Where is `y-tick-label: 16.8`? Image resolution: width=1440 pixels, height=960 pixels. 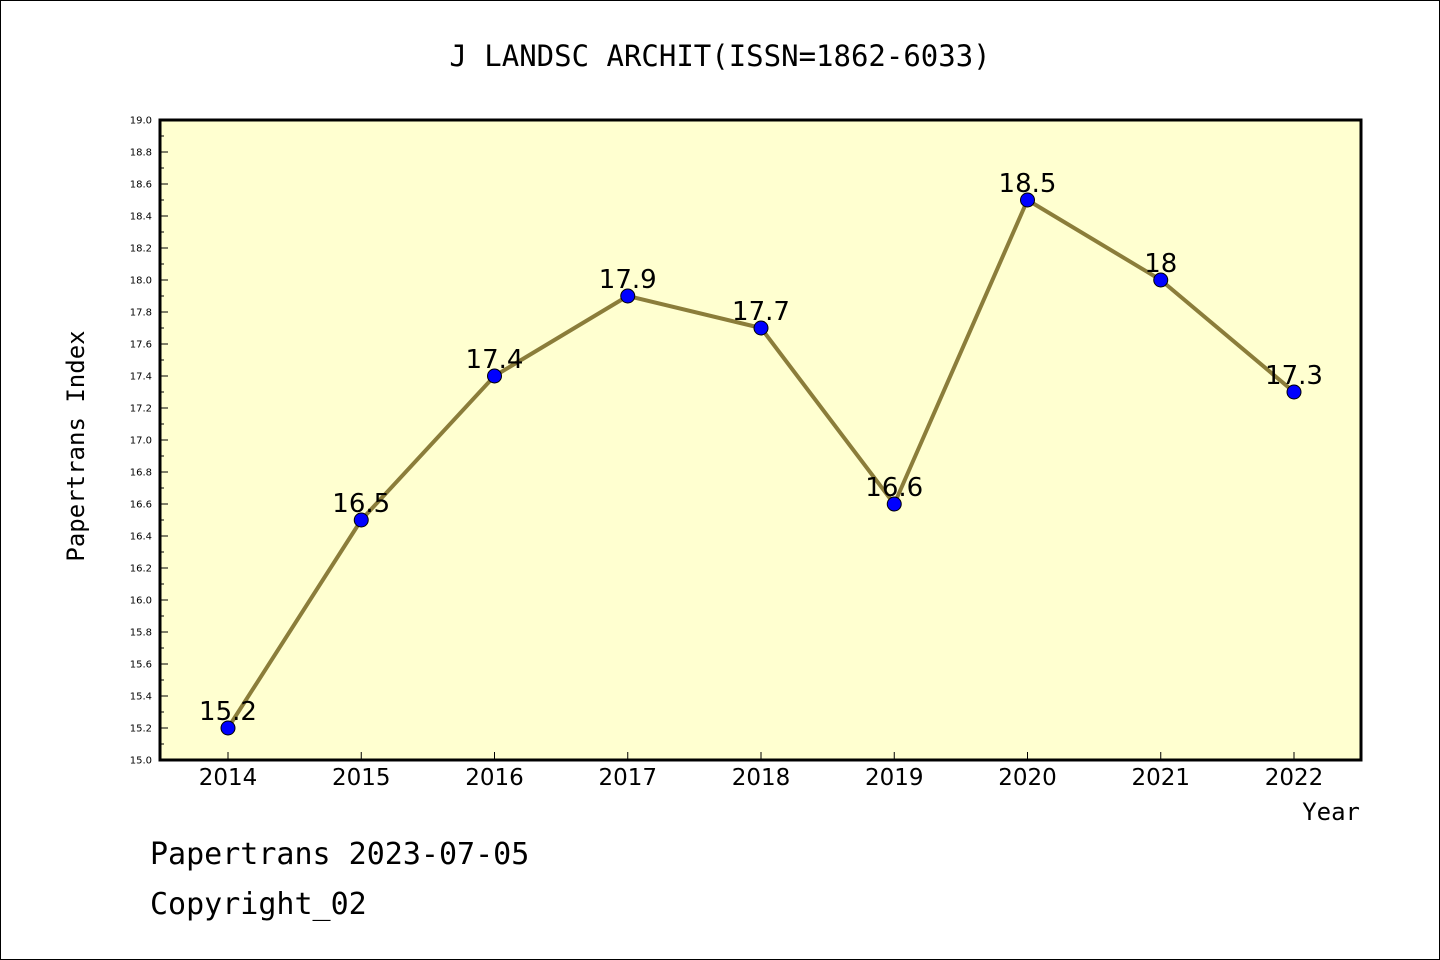 y-tick-label: 16.8 is located at coordinates (141, 473).